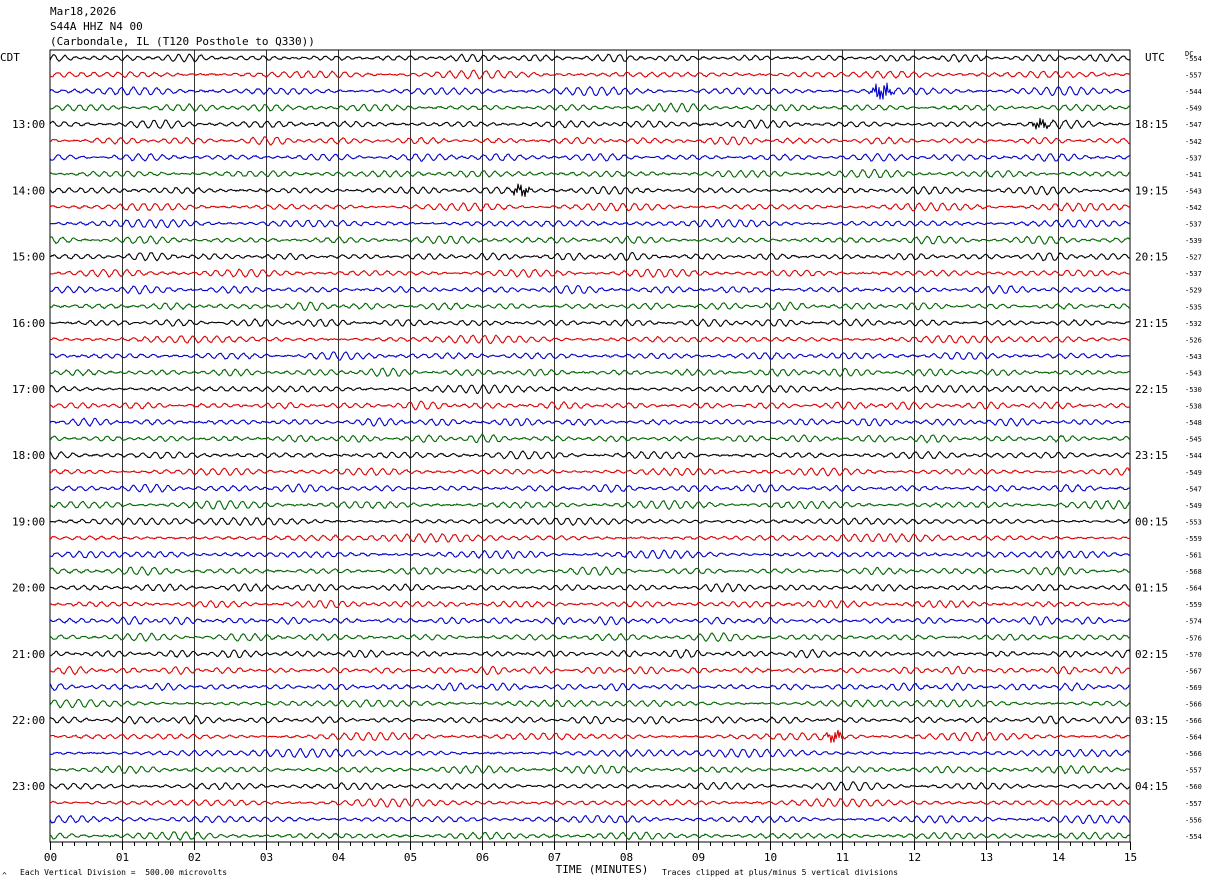 The width and height of the screenshot is (1210, 886). I want to click on x-tick-label: 08, so click(626, 857).